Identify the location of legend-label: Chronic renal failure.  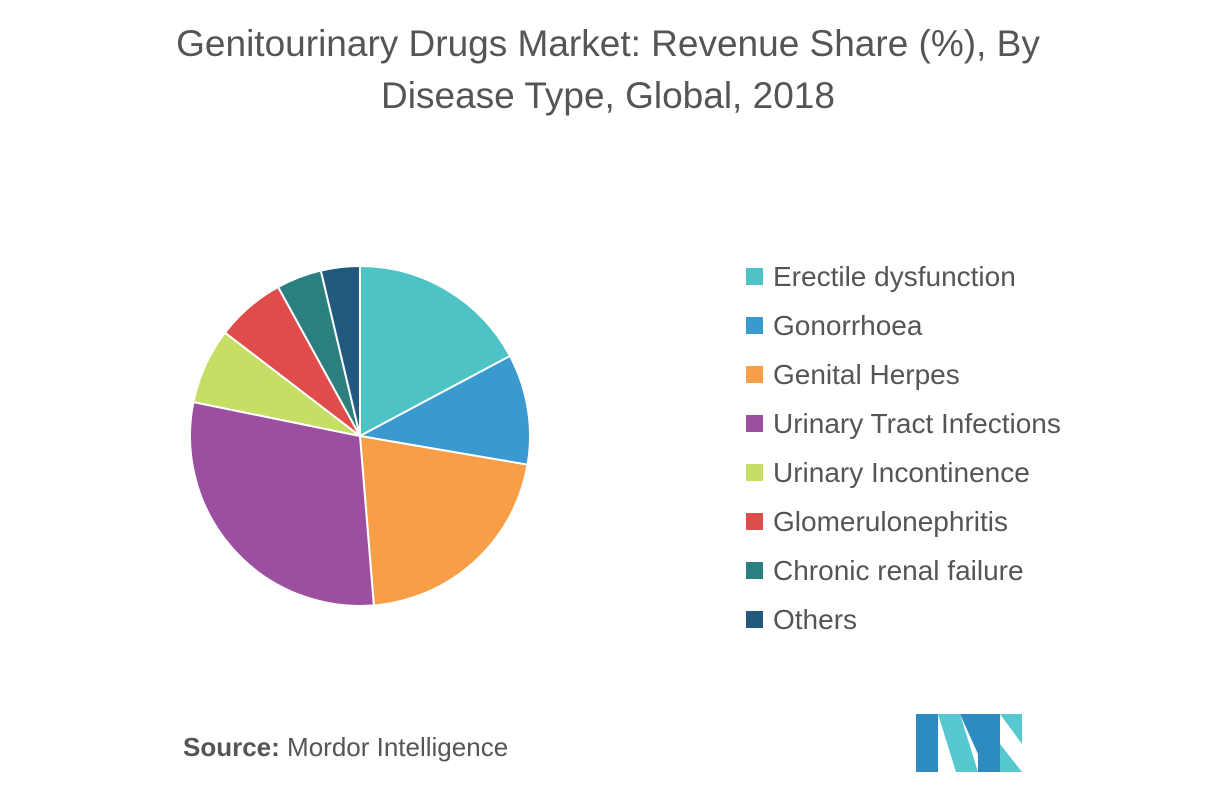
(898, 570).